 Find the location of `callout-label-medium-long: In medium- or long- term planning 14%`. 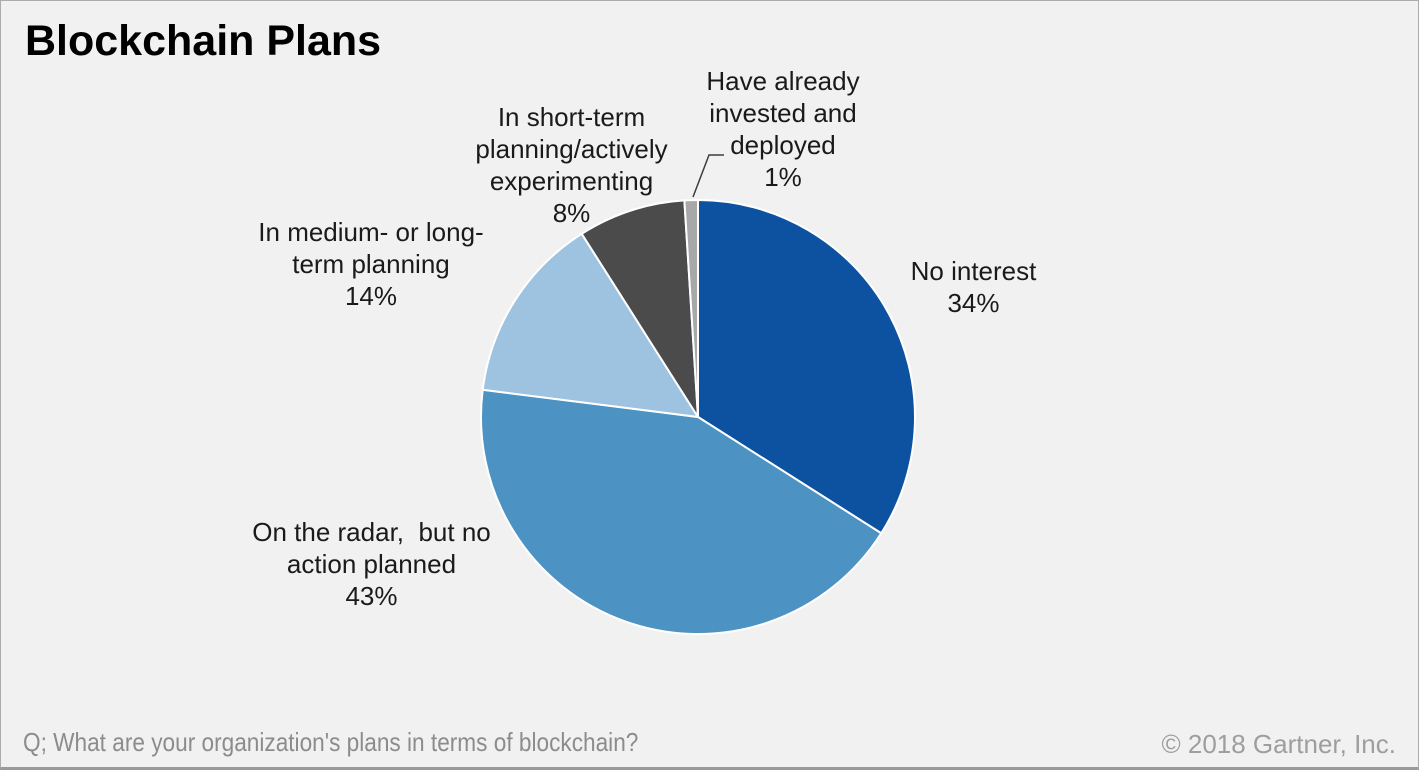

callout-label-medium-long: In medium- or long- term planning 14% is located at coordinates (371, 264).